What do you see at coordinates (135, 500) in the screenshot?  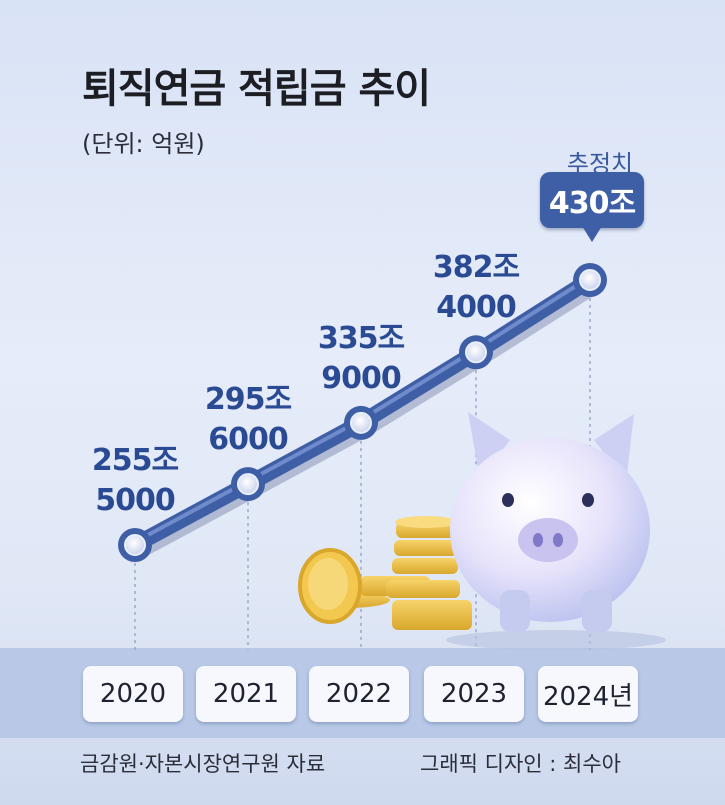 I see `data-label-line: 5000` at bounding box center [135, 500].